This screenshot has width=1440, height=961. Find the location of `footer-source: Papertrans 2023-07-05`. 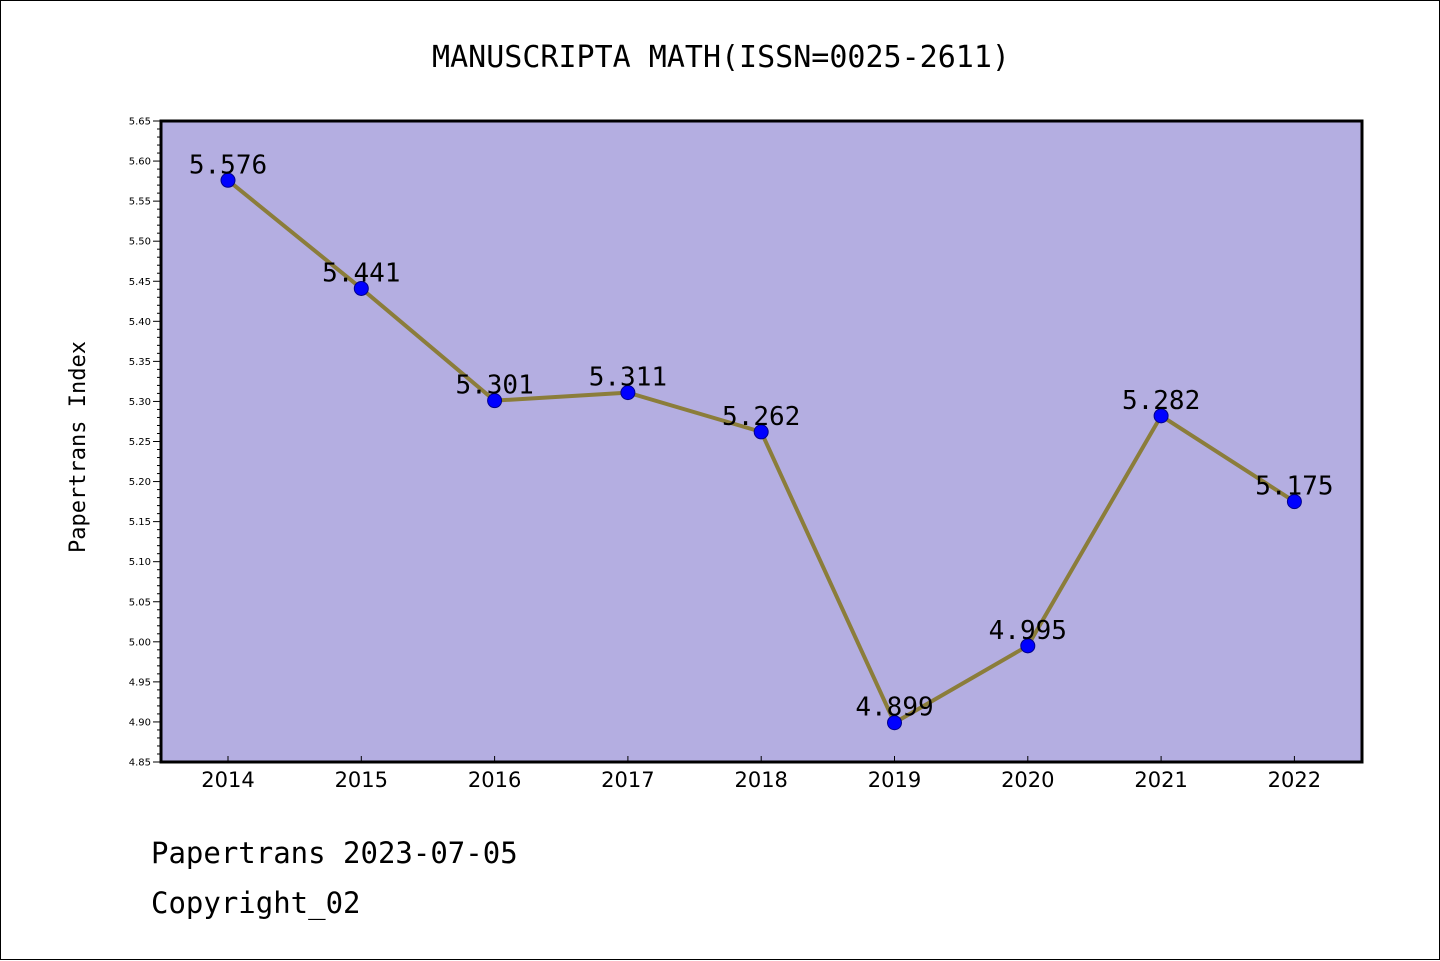

footer-source: Papertrans 2023-07-05 is located at coordinates (334, 853).